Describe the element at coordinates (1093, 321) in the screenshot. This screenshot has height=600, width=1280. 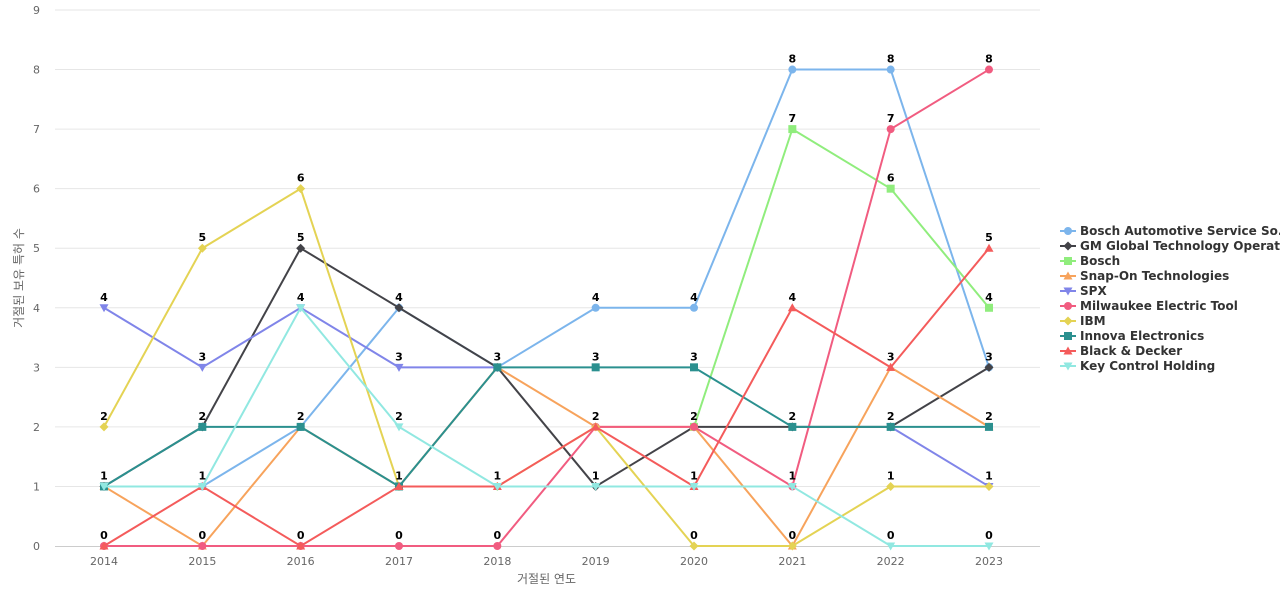
I see `legend-label: IBM` at that location.